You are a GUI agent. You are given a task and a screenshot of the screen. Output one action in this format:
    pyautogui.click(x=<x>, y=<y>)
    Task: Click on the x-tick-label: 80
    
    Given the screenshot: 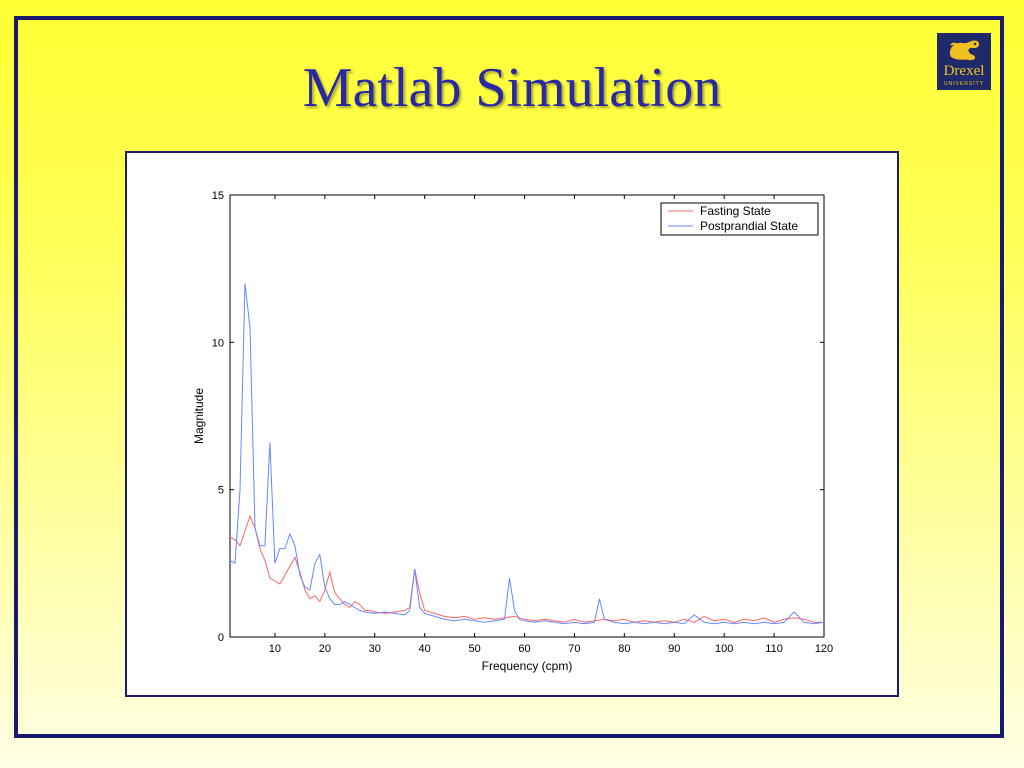 What is the action you would take?
    pyautogui.click(x=624, y=649)
    